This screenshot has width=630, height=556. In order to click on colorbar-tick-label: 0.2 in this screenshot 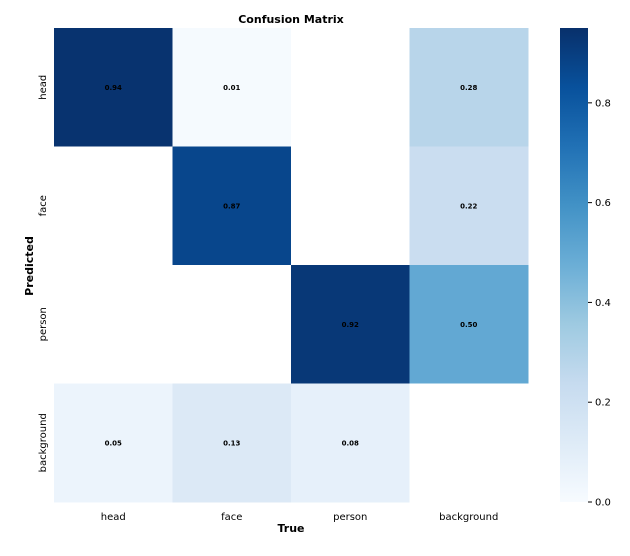, I will do `click(603, 403)`.